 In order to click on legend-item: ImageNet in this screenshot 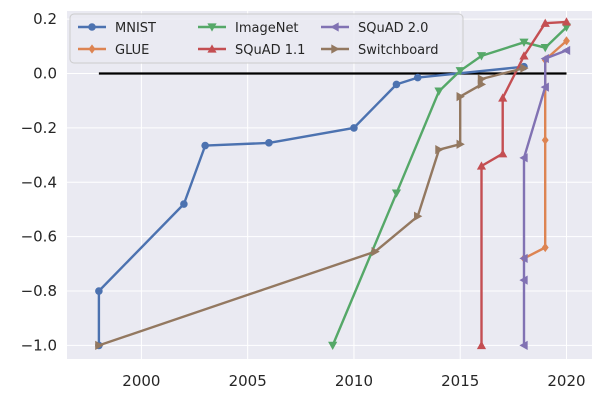, I will do `click(248, 28)`.